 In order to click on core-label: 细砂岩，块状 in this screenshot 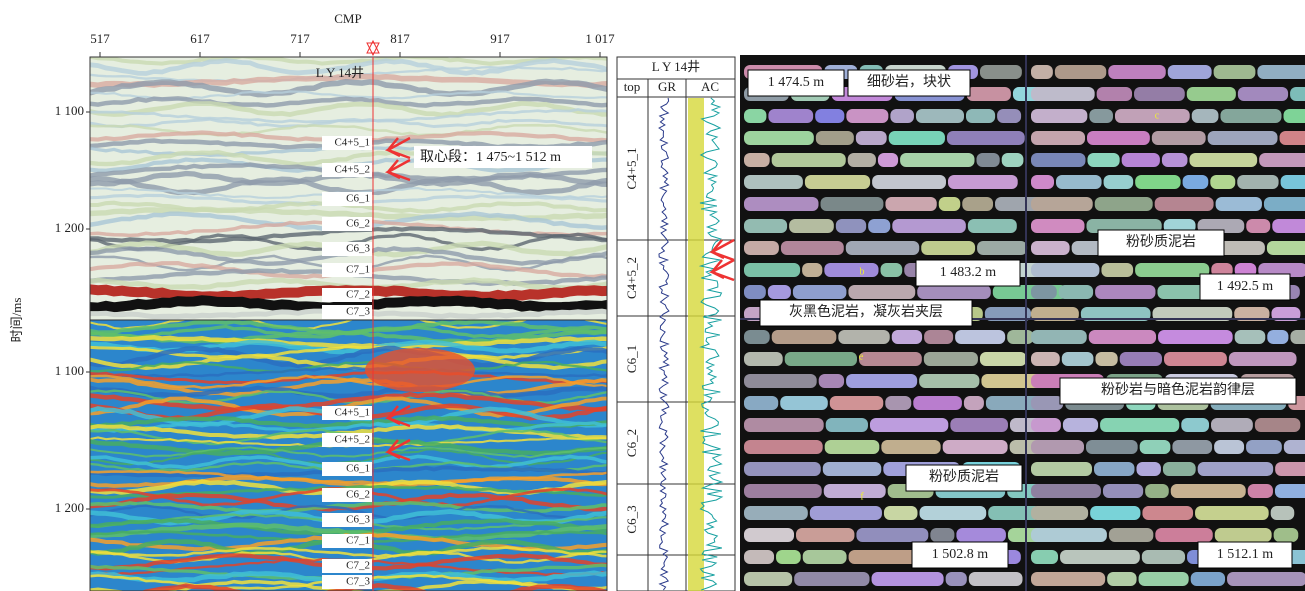, I will do `click(909, 82)`.